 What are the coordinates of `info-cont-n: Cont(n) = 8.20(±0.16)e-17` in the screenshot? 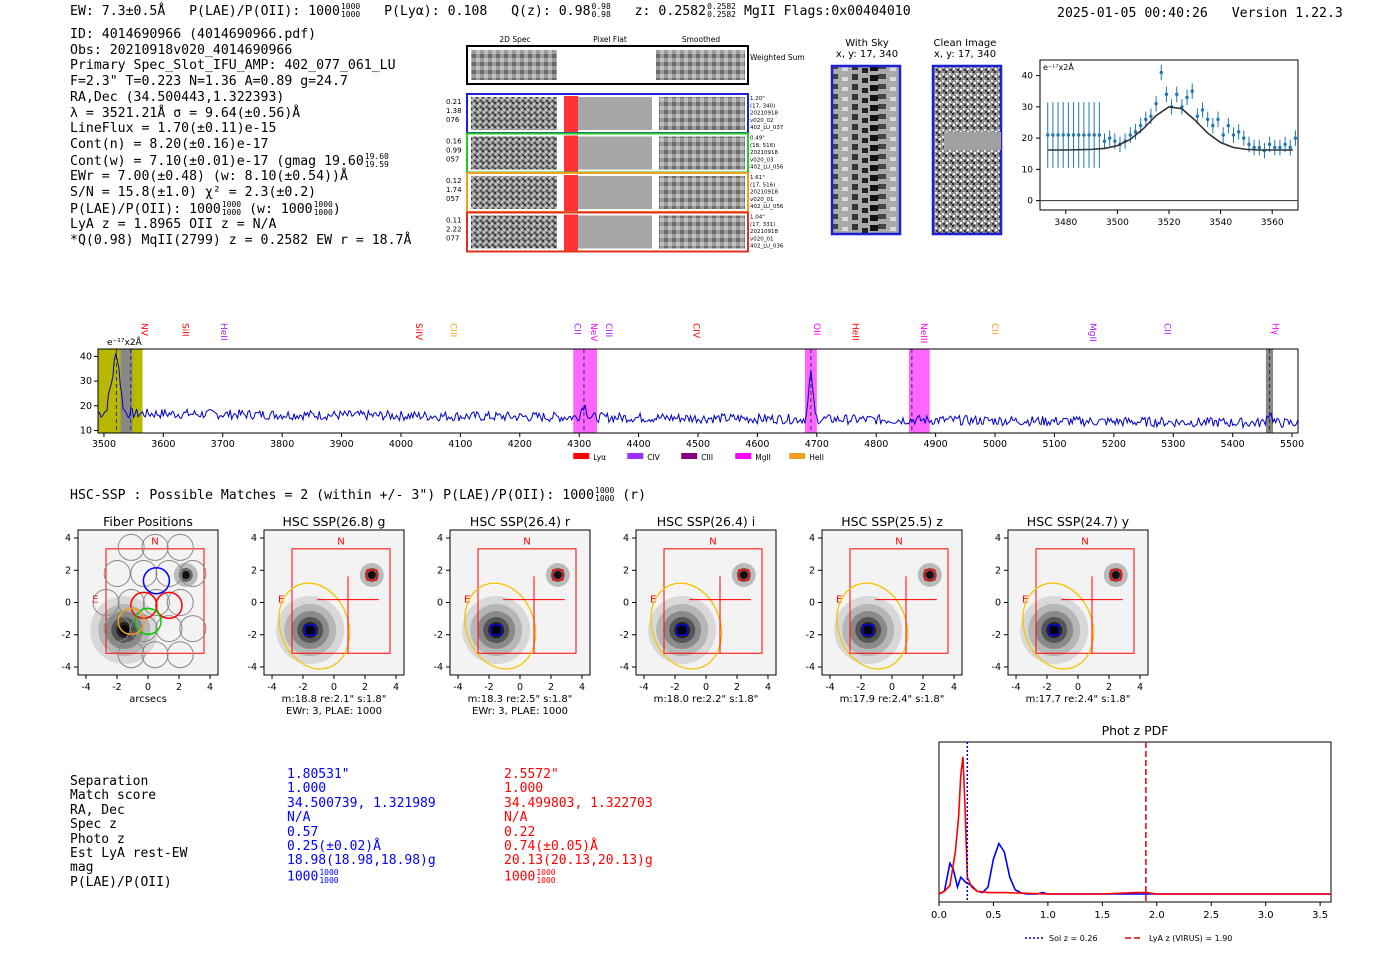 It's located at (169, 144).